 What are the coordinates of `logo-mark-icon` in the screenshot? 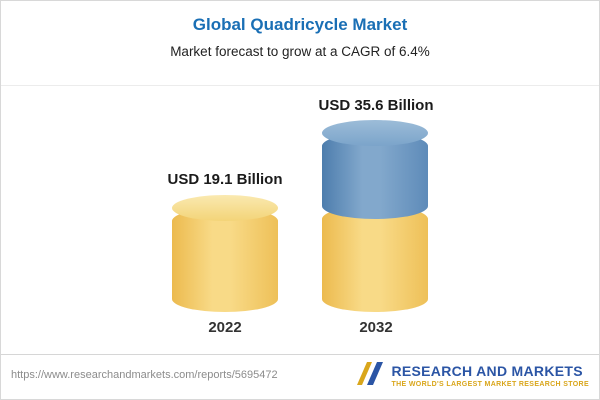 It's located at (370, 375).